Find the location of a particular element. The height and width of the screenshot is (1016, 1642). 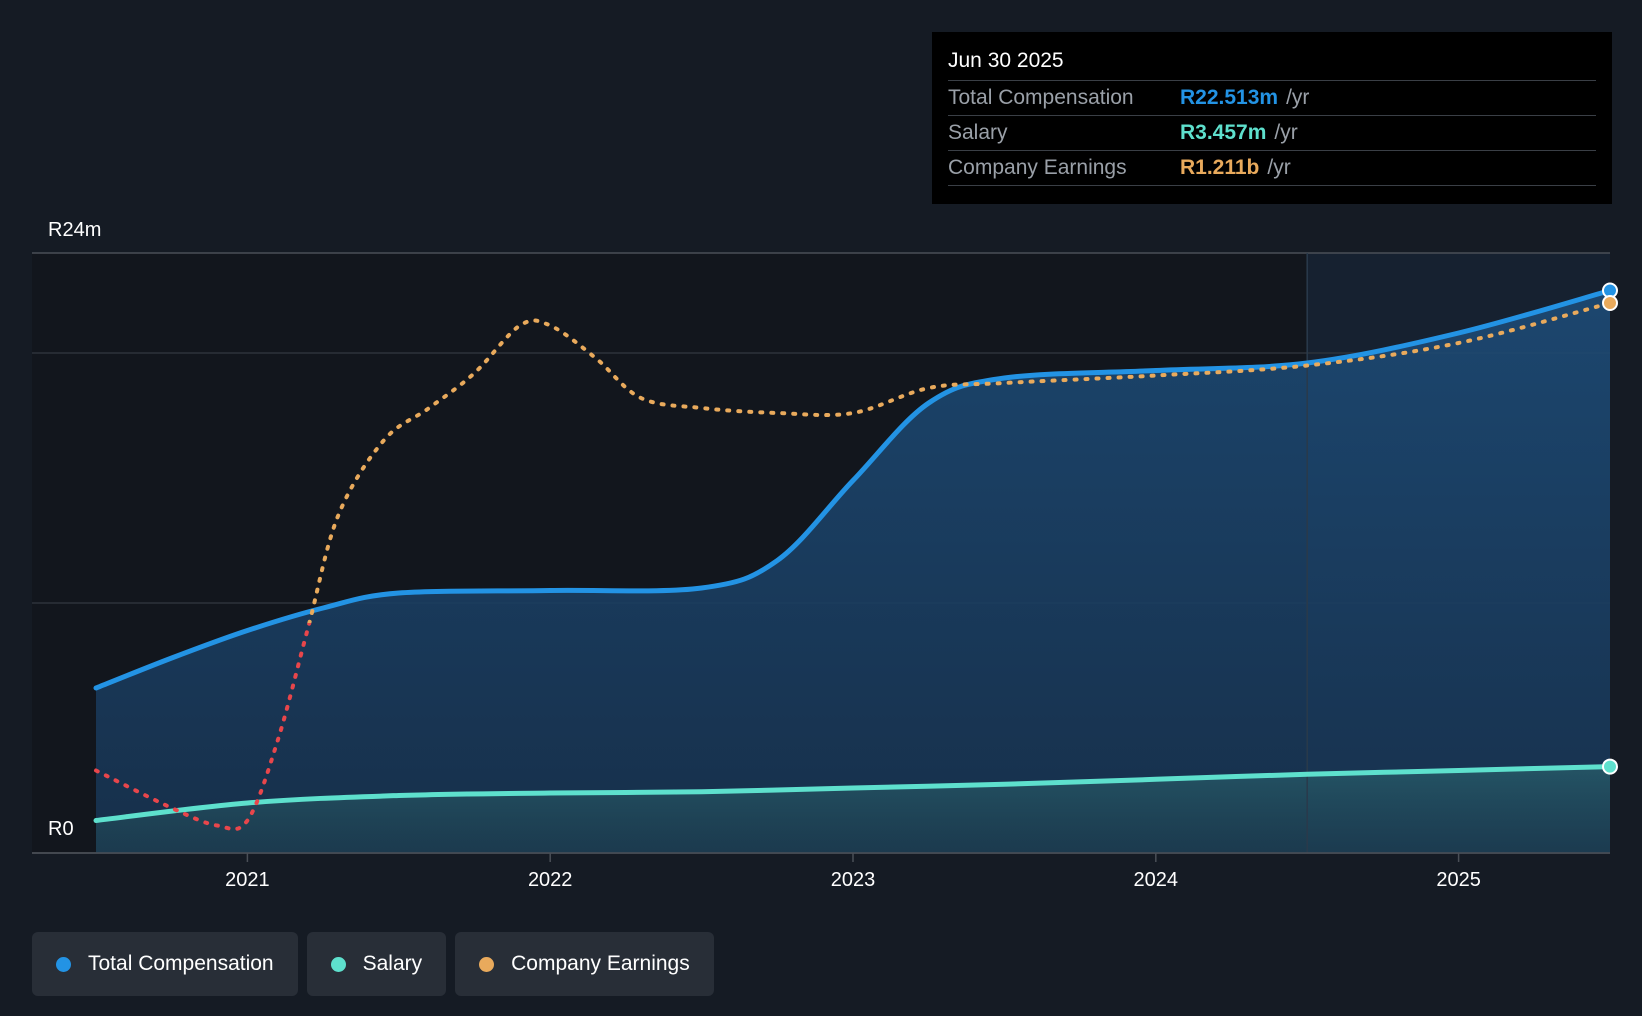

salary-line is located at coordinates (853, 793).